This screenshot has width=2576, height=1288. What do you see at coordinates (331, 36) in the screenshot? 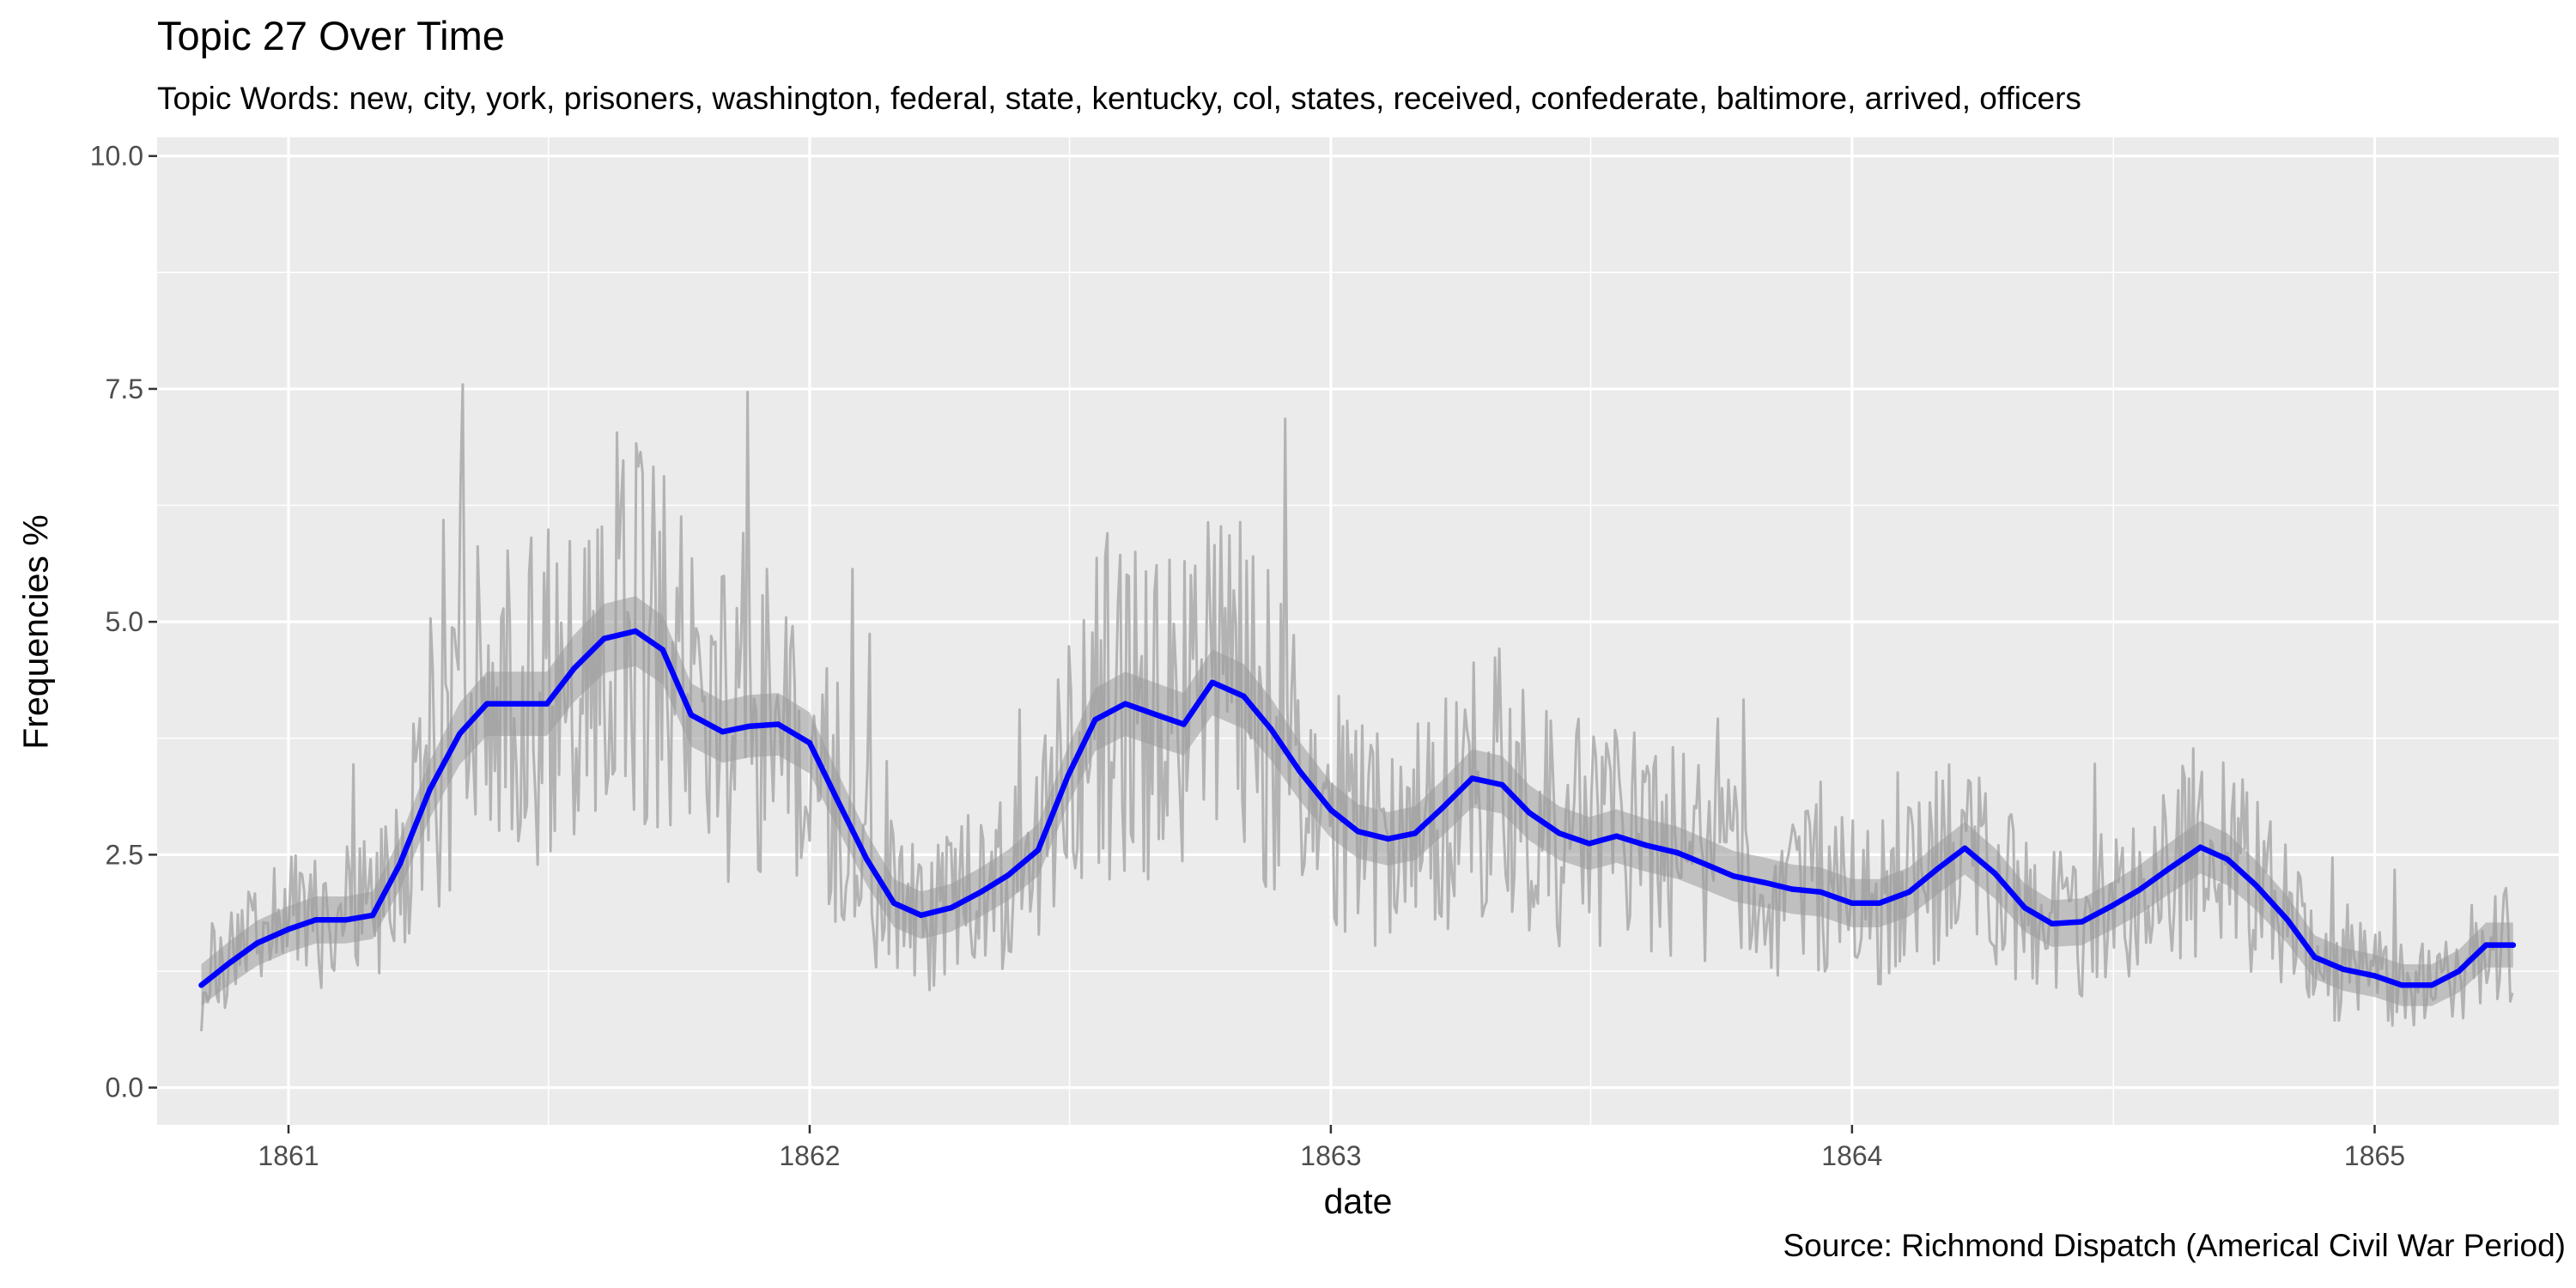
I see `chart-title: Topic 27 Over Time` at bounding box center [331, 36].